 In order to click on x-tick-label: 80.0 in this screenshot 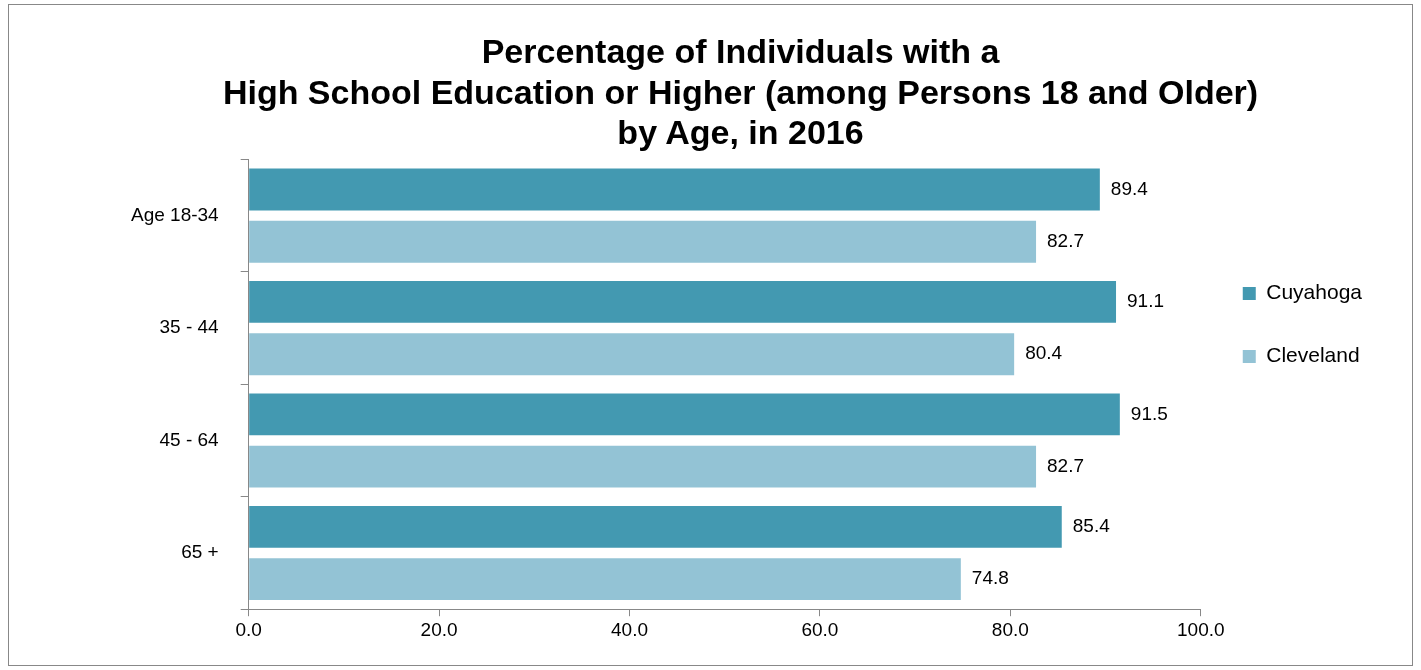, I will do `click(1010, 629)`.